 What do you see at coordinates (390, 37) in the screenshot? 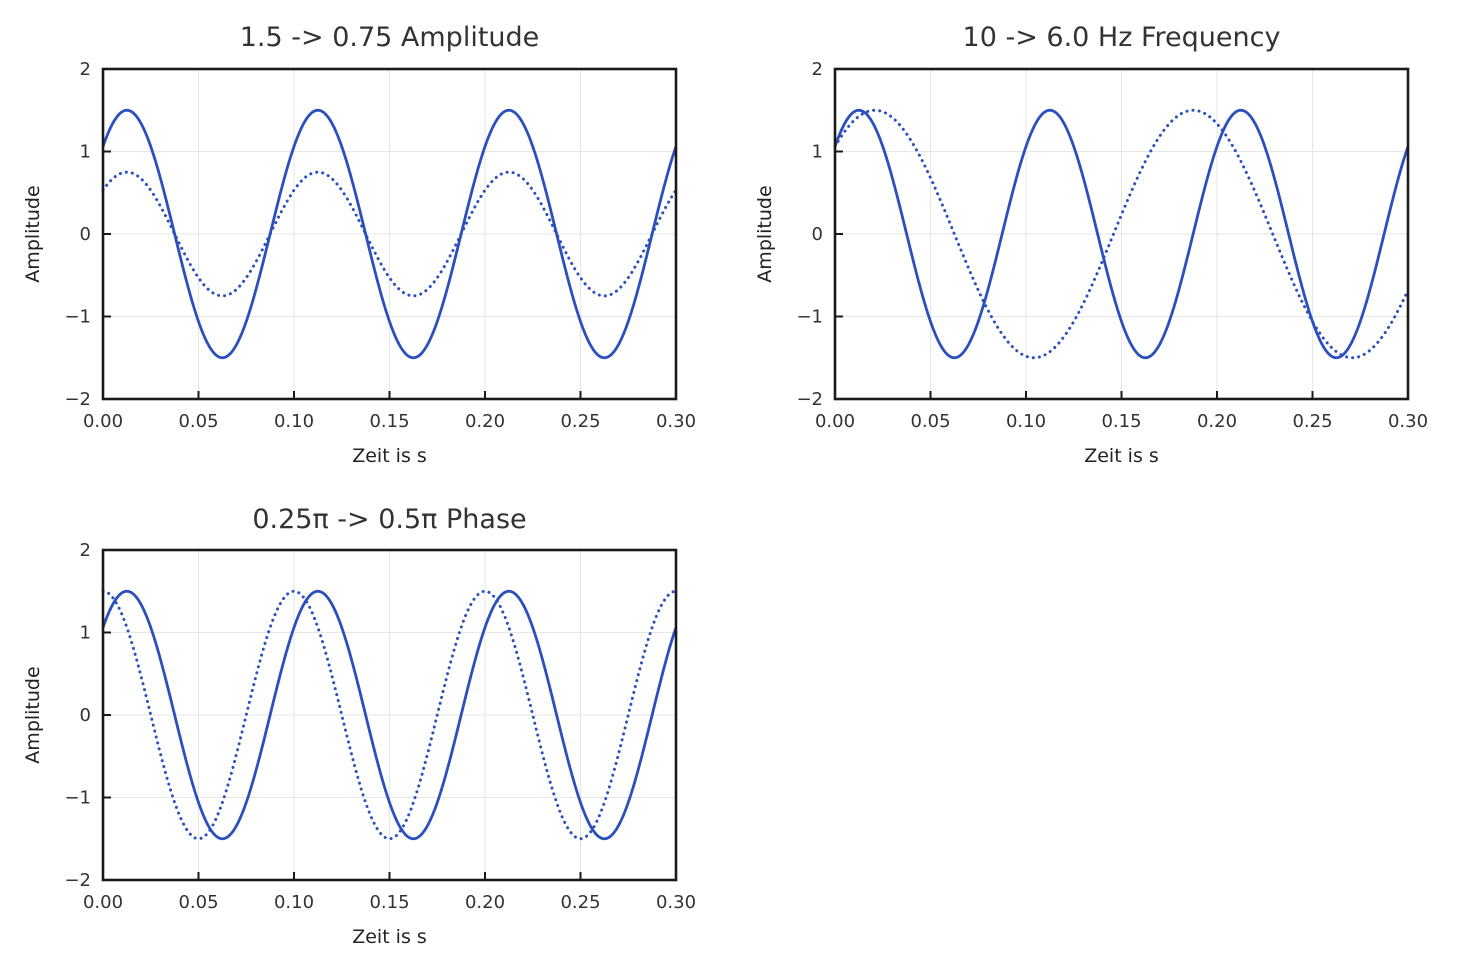
I see `chart-title: 1.5 -> 0.75 Amplitude` at bounding box center [390, 37].